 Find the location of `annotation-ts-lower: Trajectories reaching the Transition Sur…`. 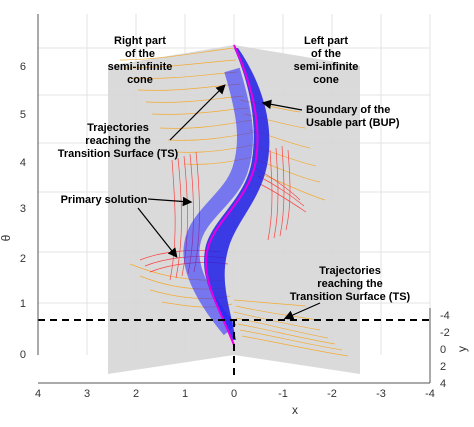

annotation-ts-lower: Trajectories reaching the Transition Sur… is located at coordinates (350, 284).